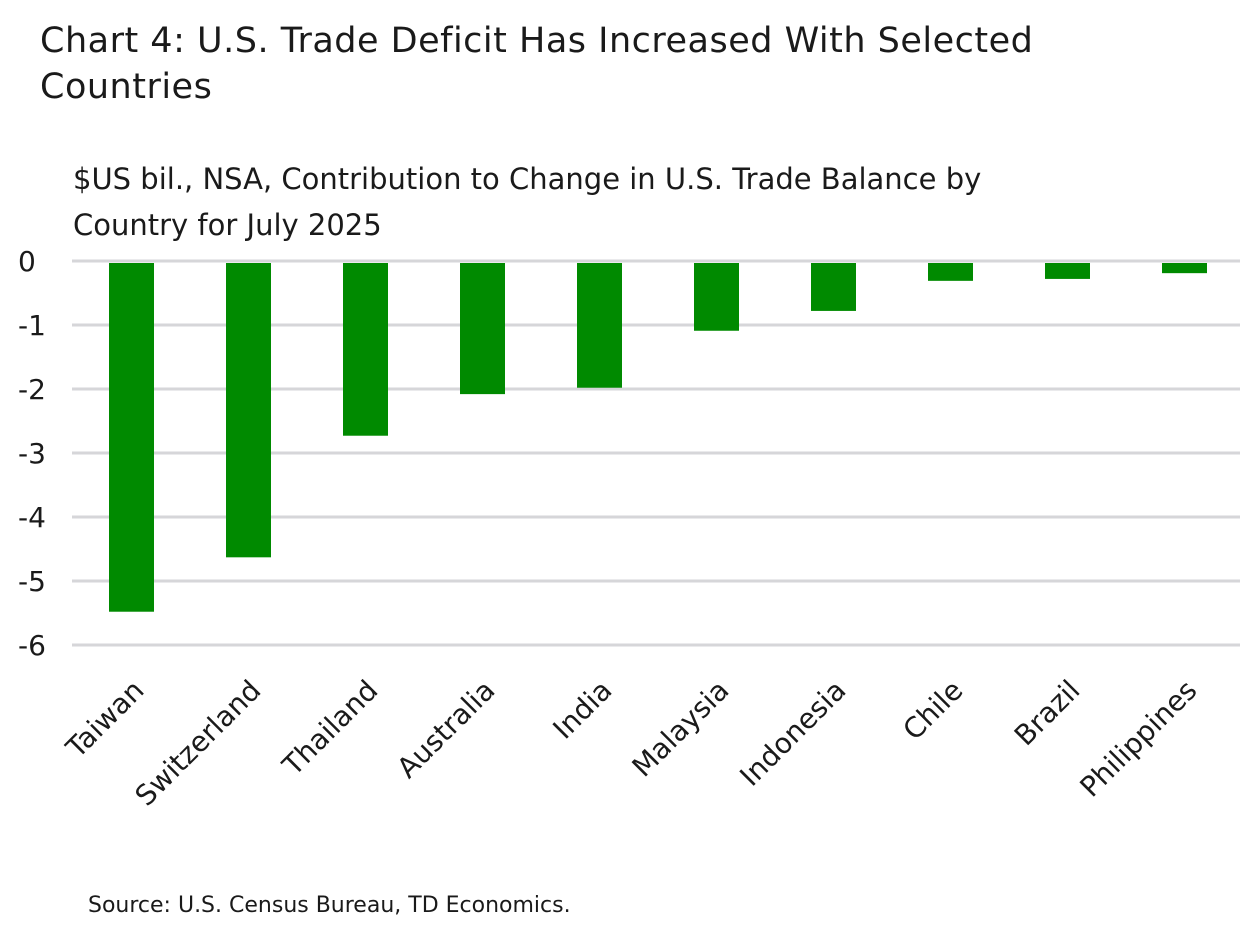  Describe the element at coordinates (1138, 739) in the screenshot. I see `x-tick-label: Philippines` at that location.